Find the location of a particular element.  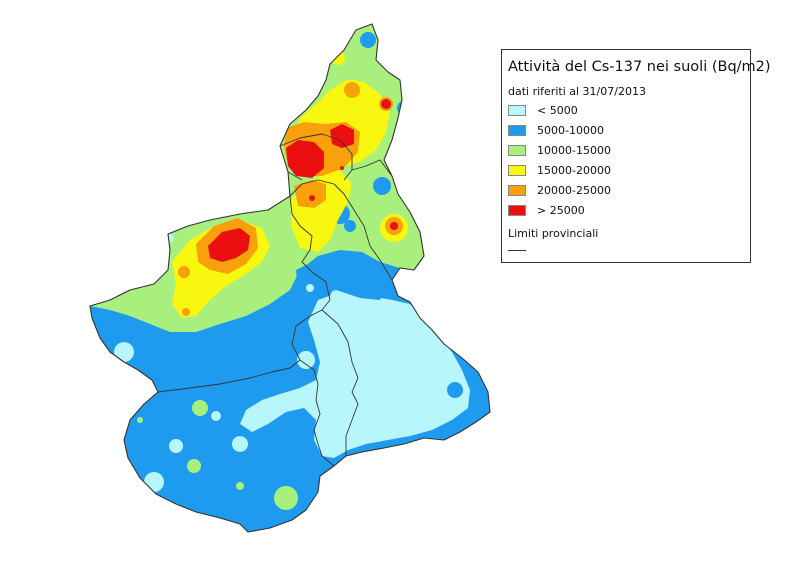

legend-boundary-line is located at coordinates (517, 250).